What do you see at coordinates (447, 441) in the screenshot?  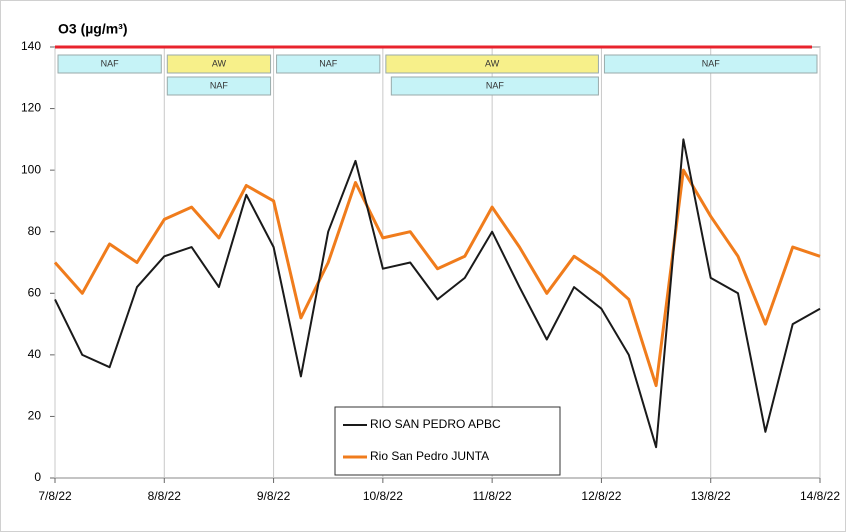 I see `legend` at bounding box center [447, 441].